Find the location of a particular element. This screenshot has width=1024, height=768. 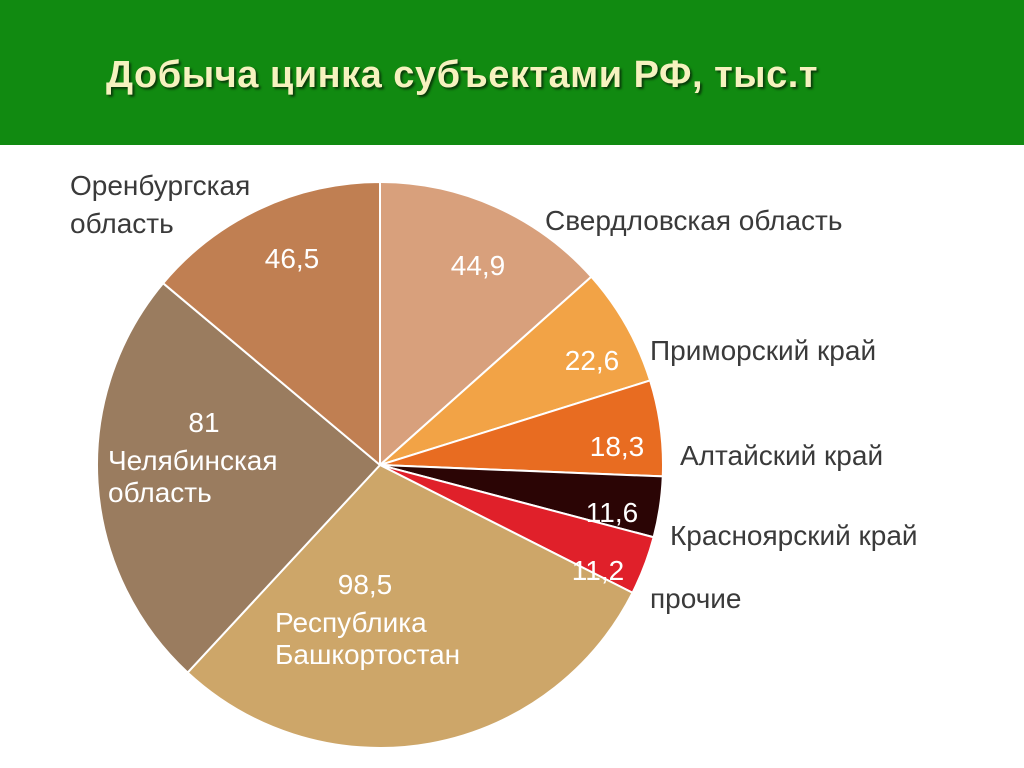

slide-title: Добыча цинка субъектами РФ, тыс.т is located at coordinates (462, 75).